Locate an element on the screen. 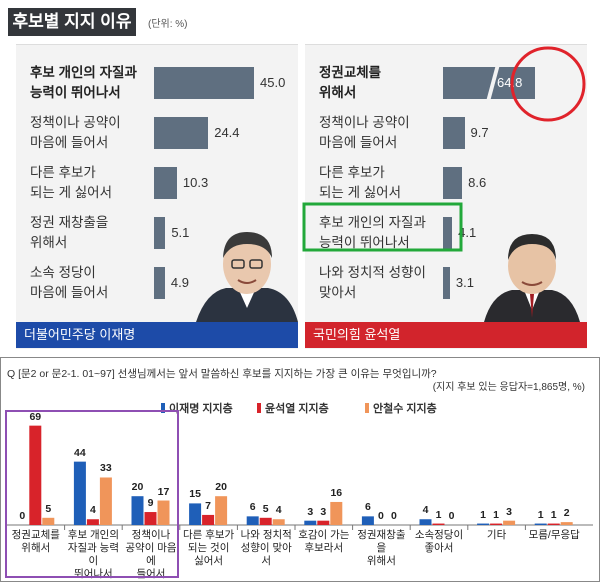 Image resolution: width=600 pixels, height=582 pixels. red-circle-annotation is located at coordinates (548, 84).